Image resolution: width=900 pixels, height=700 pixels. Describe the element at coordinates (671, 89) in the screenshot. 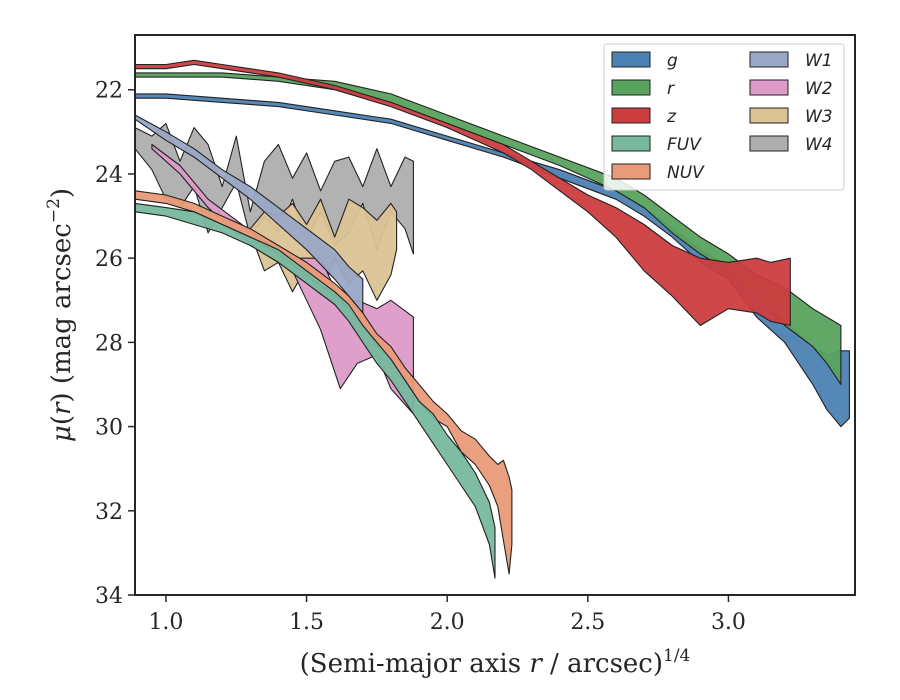

I see `legend-label-r: r` at that location.